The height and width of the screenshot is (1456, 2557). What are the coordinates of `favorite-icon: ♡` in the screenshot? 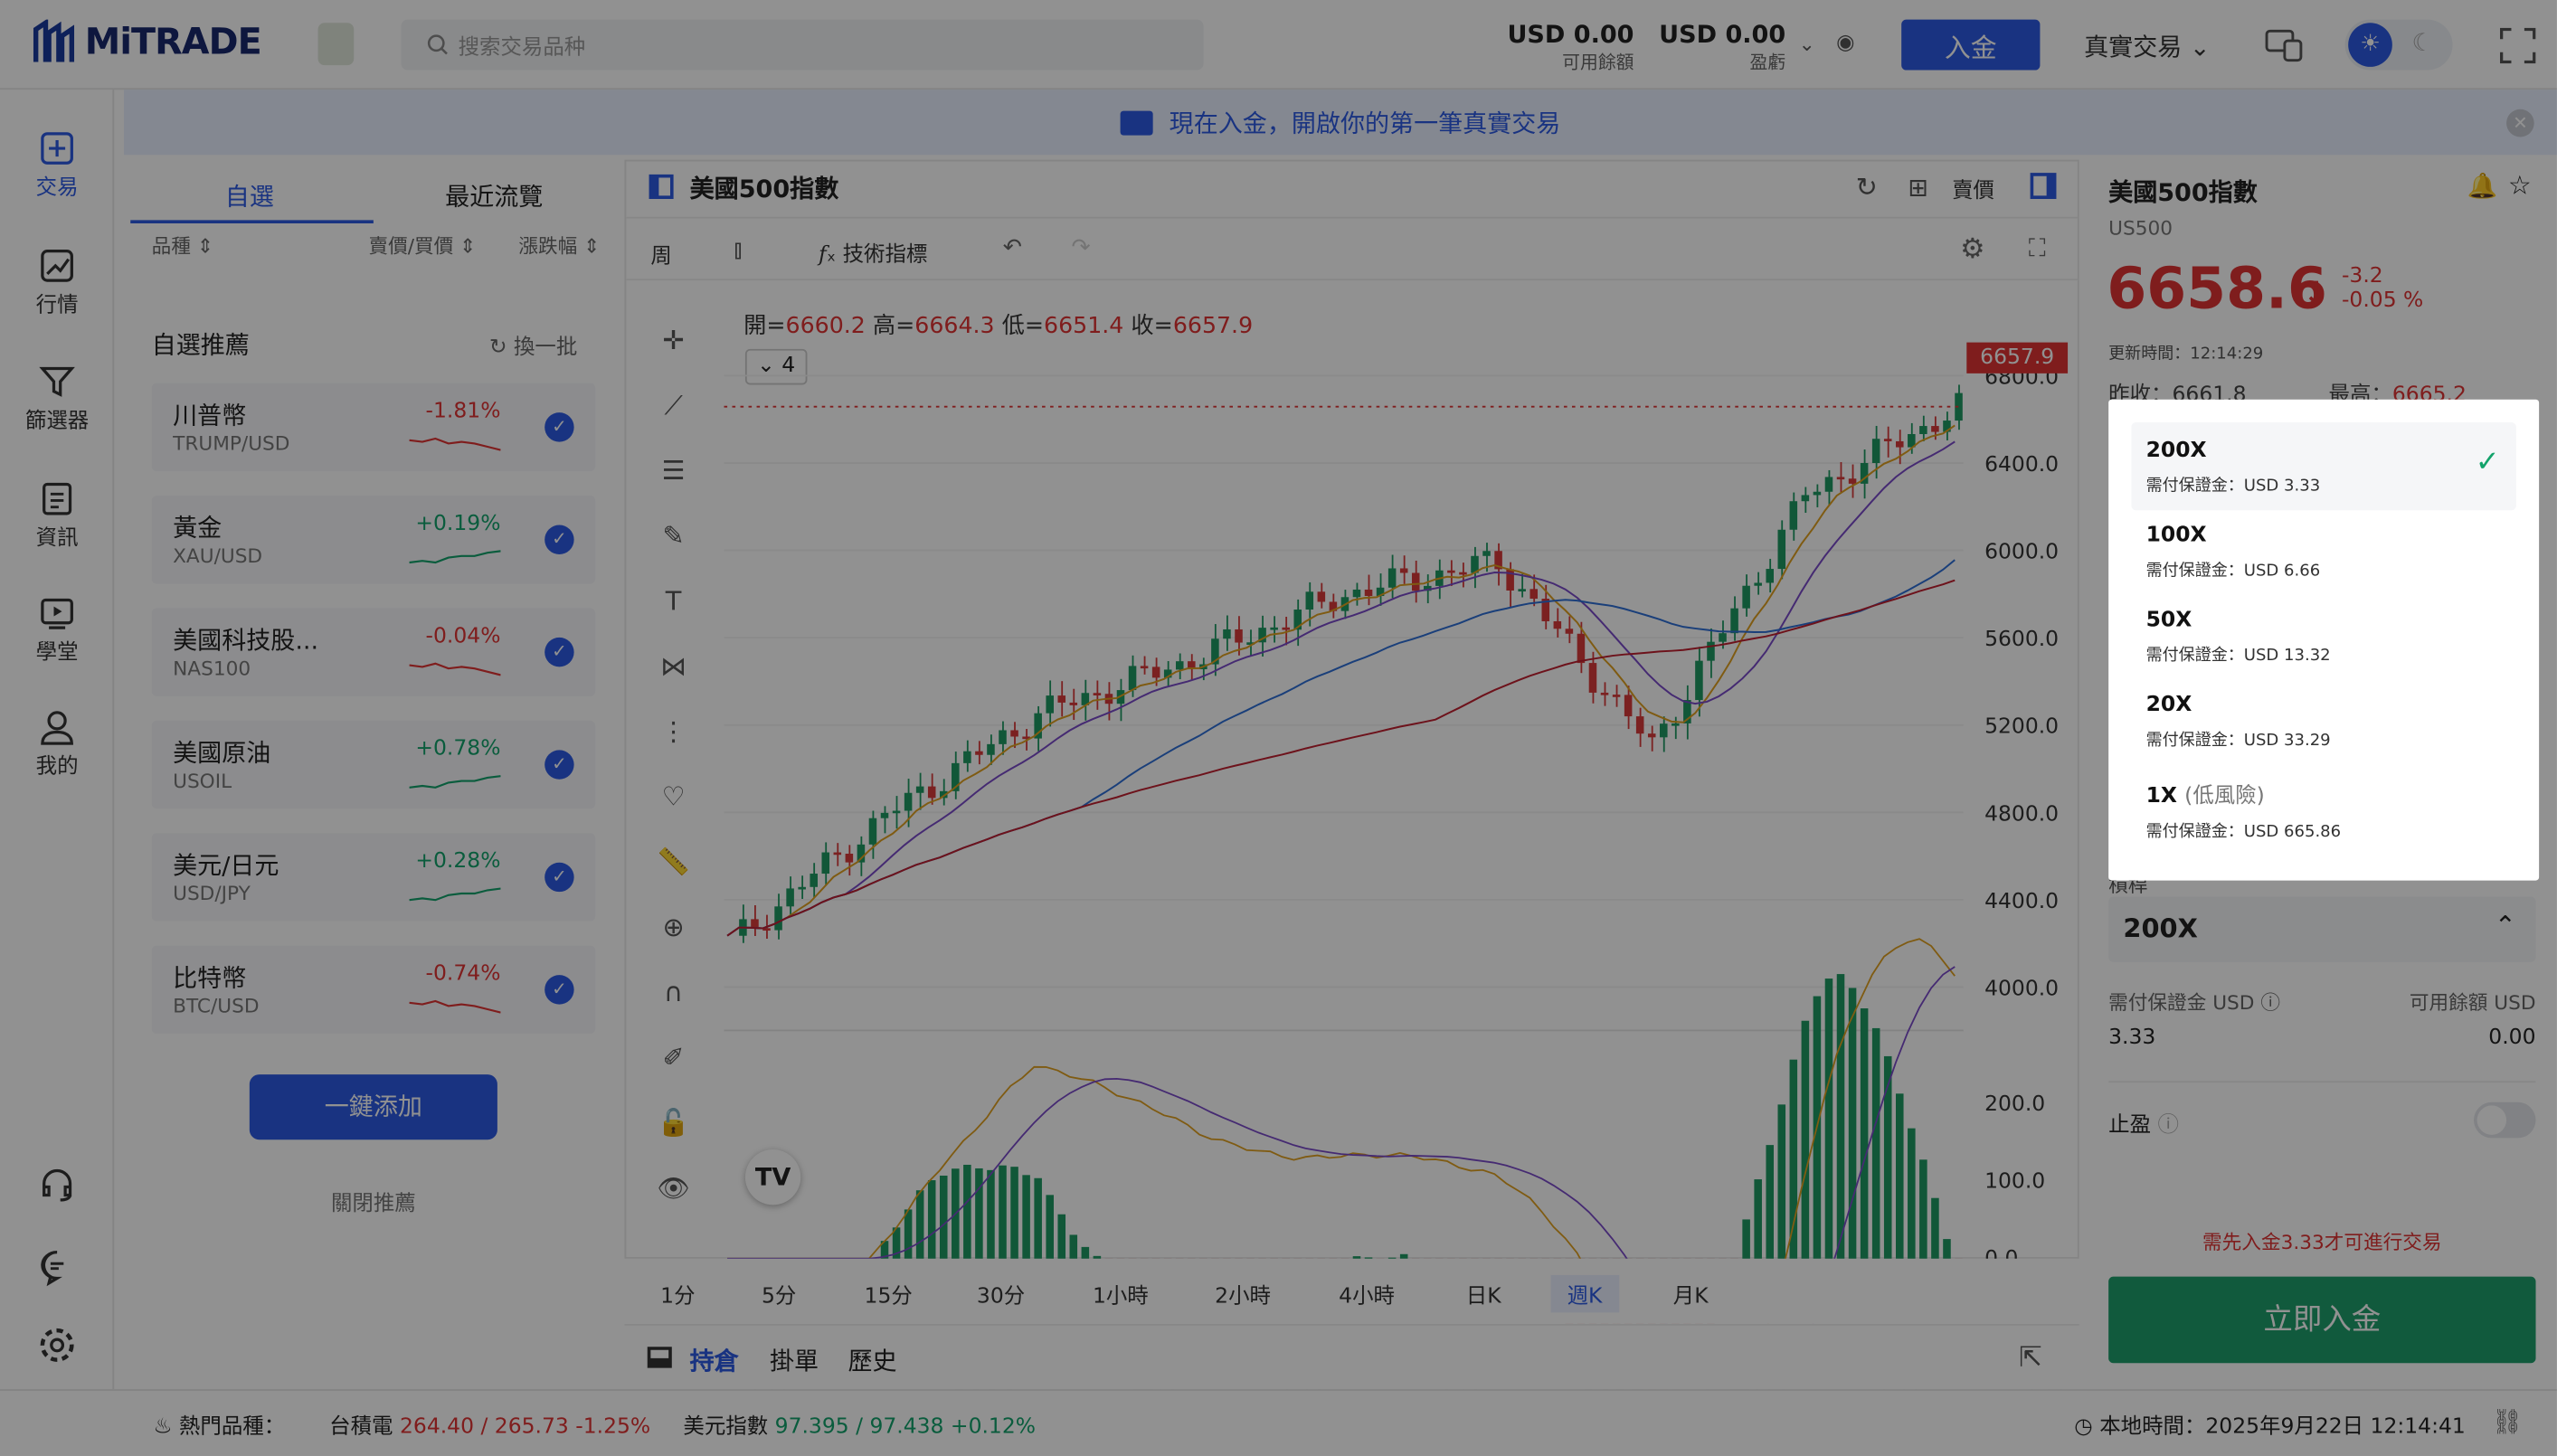 It's located at (673, 796).